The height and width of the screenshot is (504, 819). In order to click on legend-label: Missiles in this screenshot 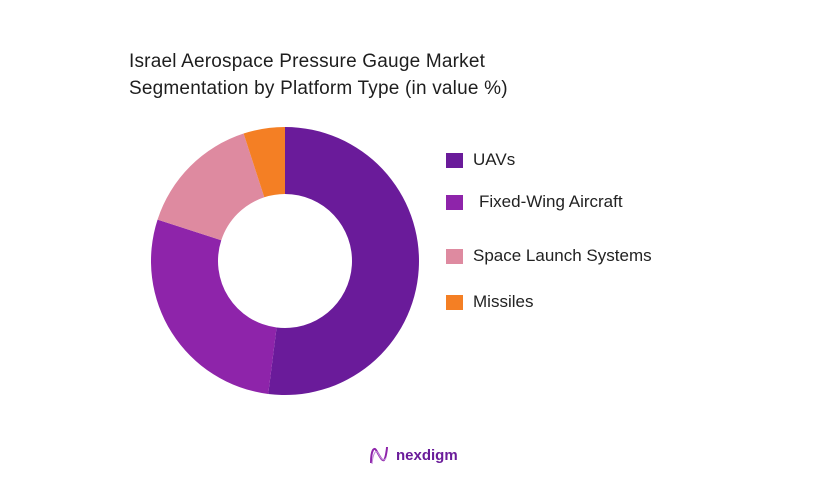, I will do `click(503, 301)`.